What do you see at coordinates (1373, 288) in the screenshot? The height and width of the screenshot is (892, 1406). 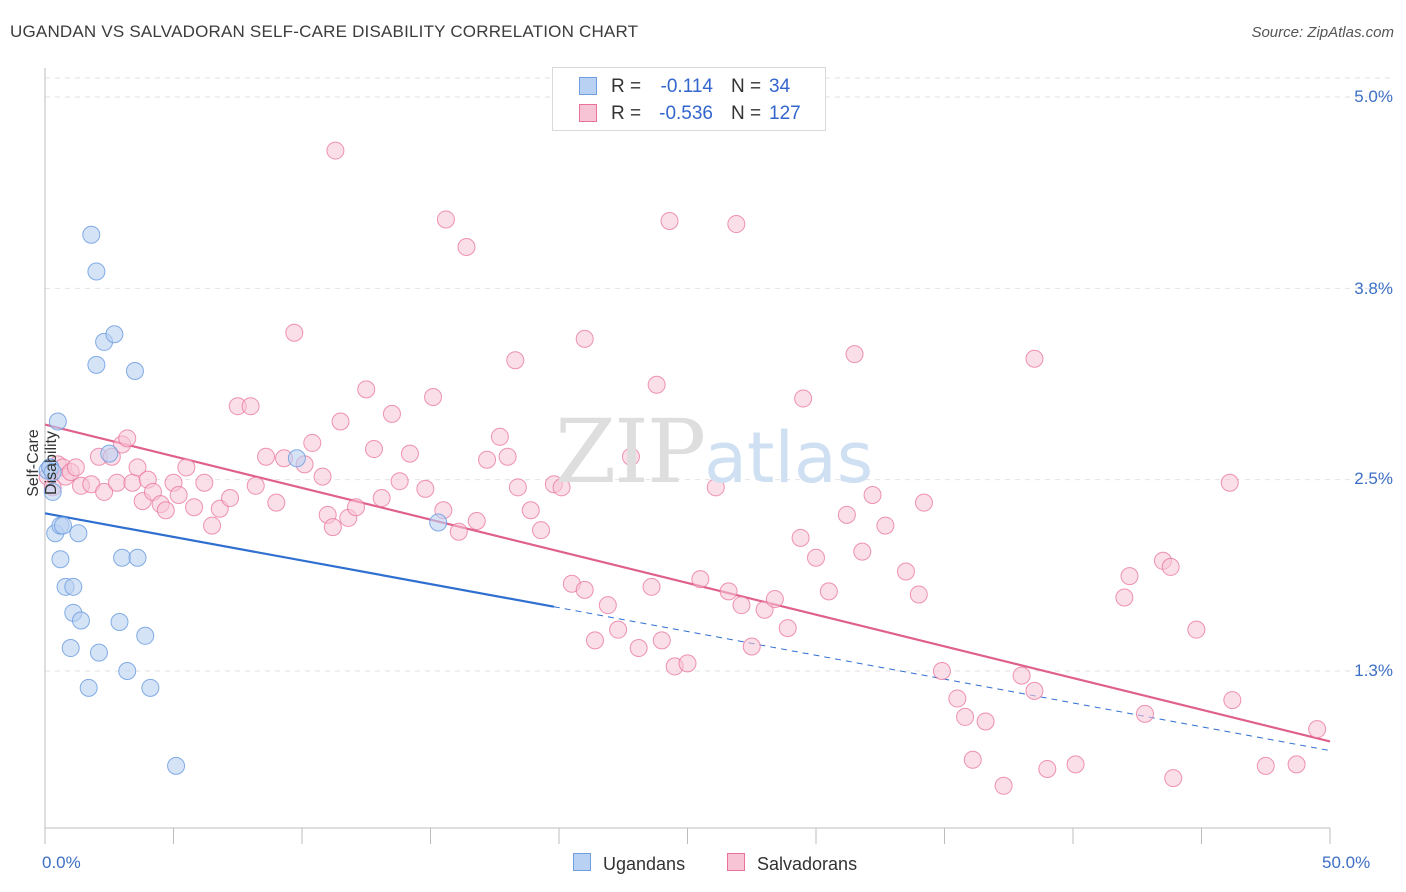 I see `y-tick-label: 3.8%` at bounding box center [1373, 288].